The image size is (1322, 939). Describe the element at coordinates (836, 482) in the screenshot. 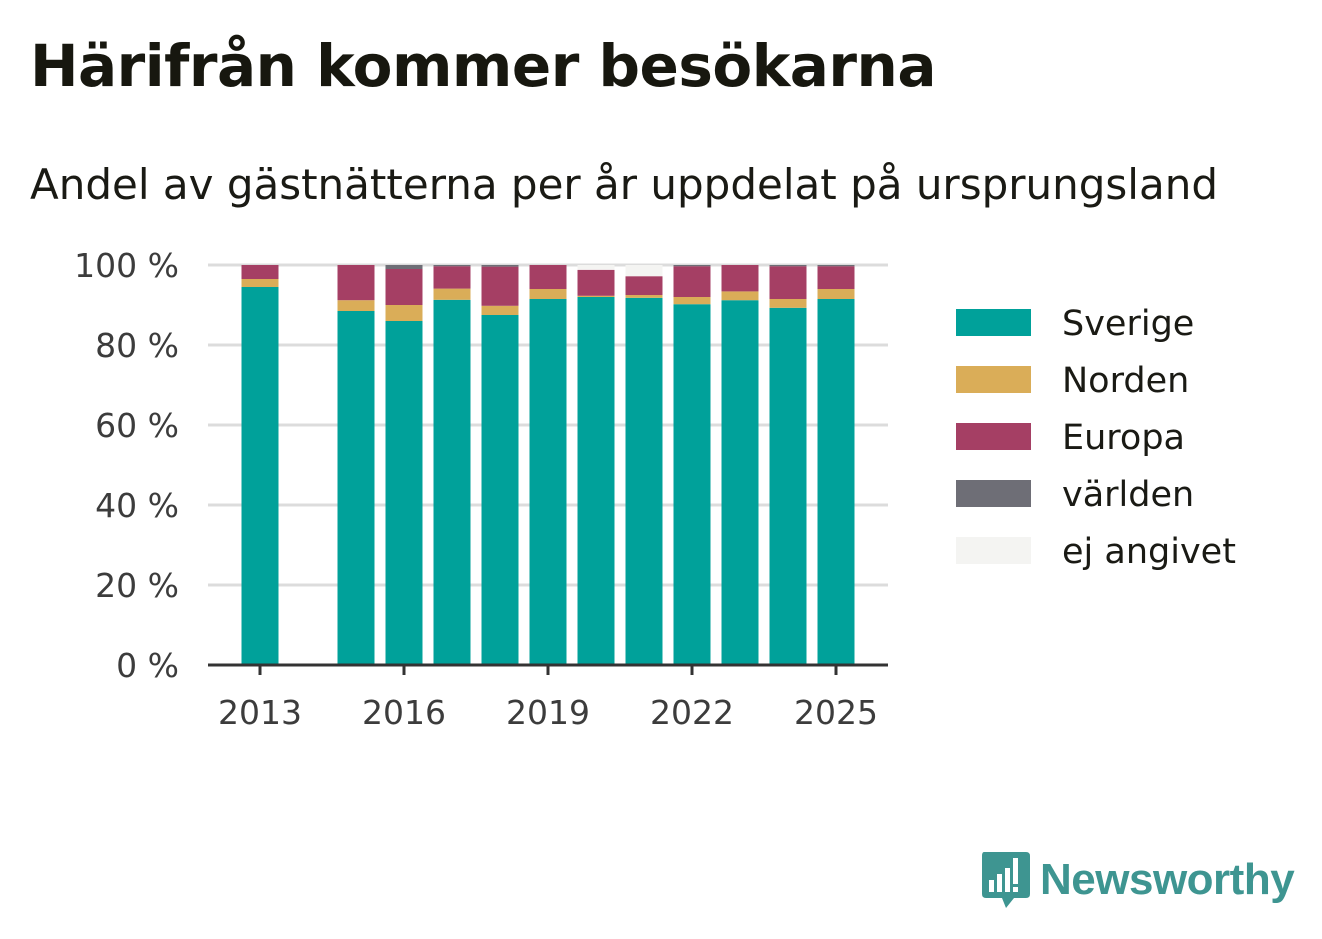

I see `bar-segment-sverige-2025` at that location.